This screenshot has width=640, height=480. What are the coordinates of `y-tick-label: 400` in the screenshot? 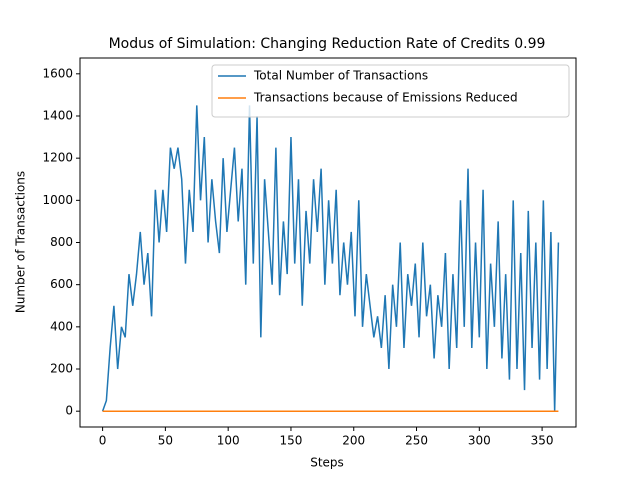 It's located at (61, 326).